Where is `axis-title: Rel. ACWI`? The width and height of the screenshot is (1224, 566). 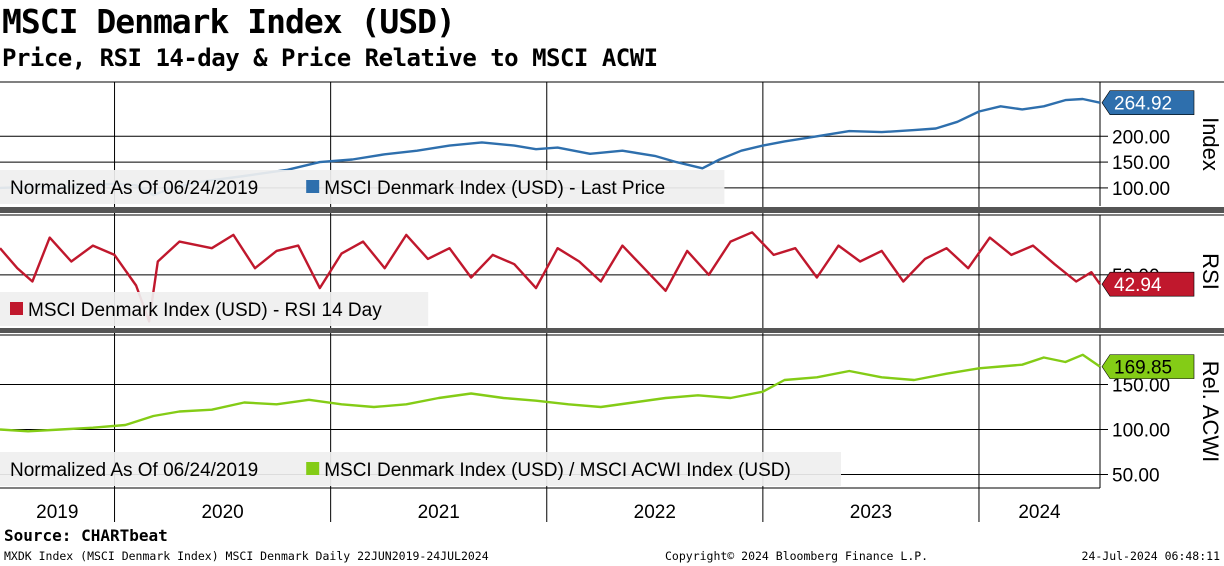
axis-title: Rel. ACWI is located at coordinates (1210, 411).